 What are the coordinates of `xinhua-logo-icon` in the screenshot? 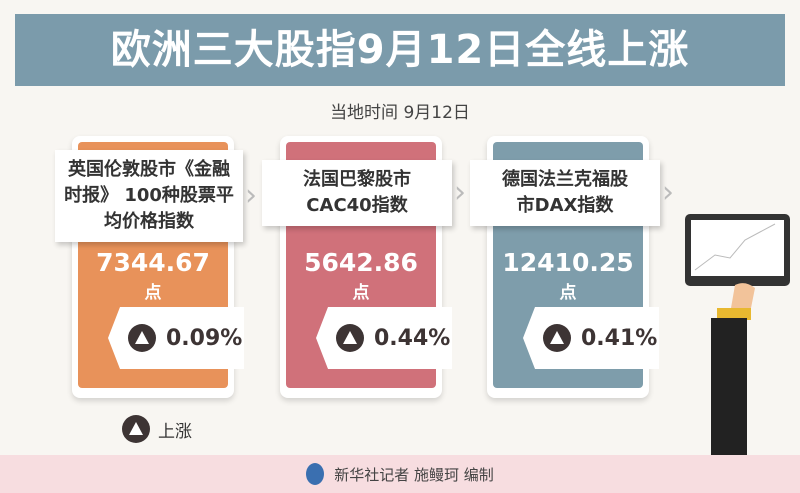 It's located at (315, 474).